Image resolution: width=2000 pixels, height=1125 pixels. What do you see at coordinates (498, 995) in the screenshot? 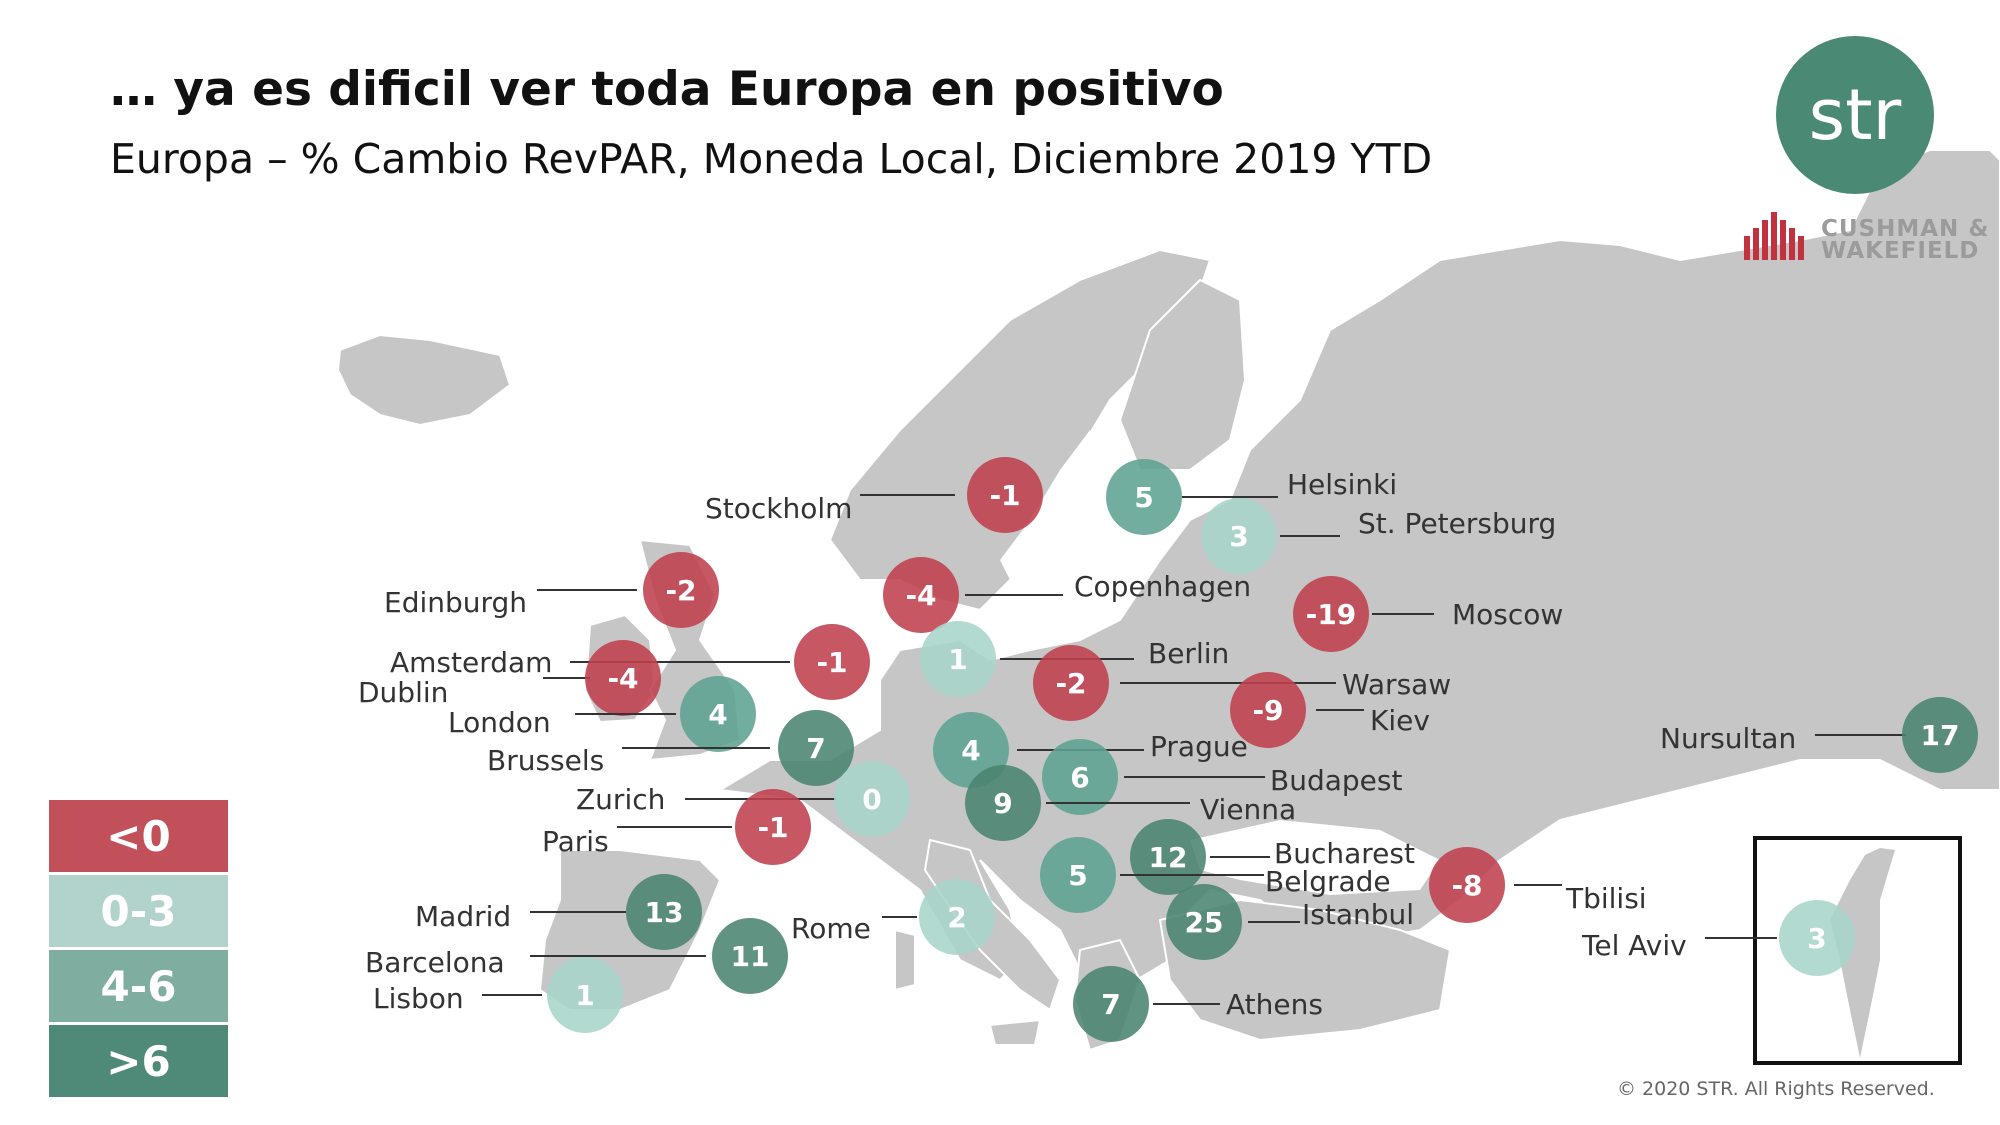
I see `city-marker-lisbon: 1 Lisbon` at bounding box center [498, 995].